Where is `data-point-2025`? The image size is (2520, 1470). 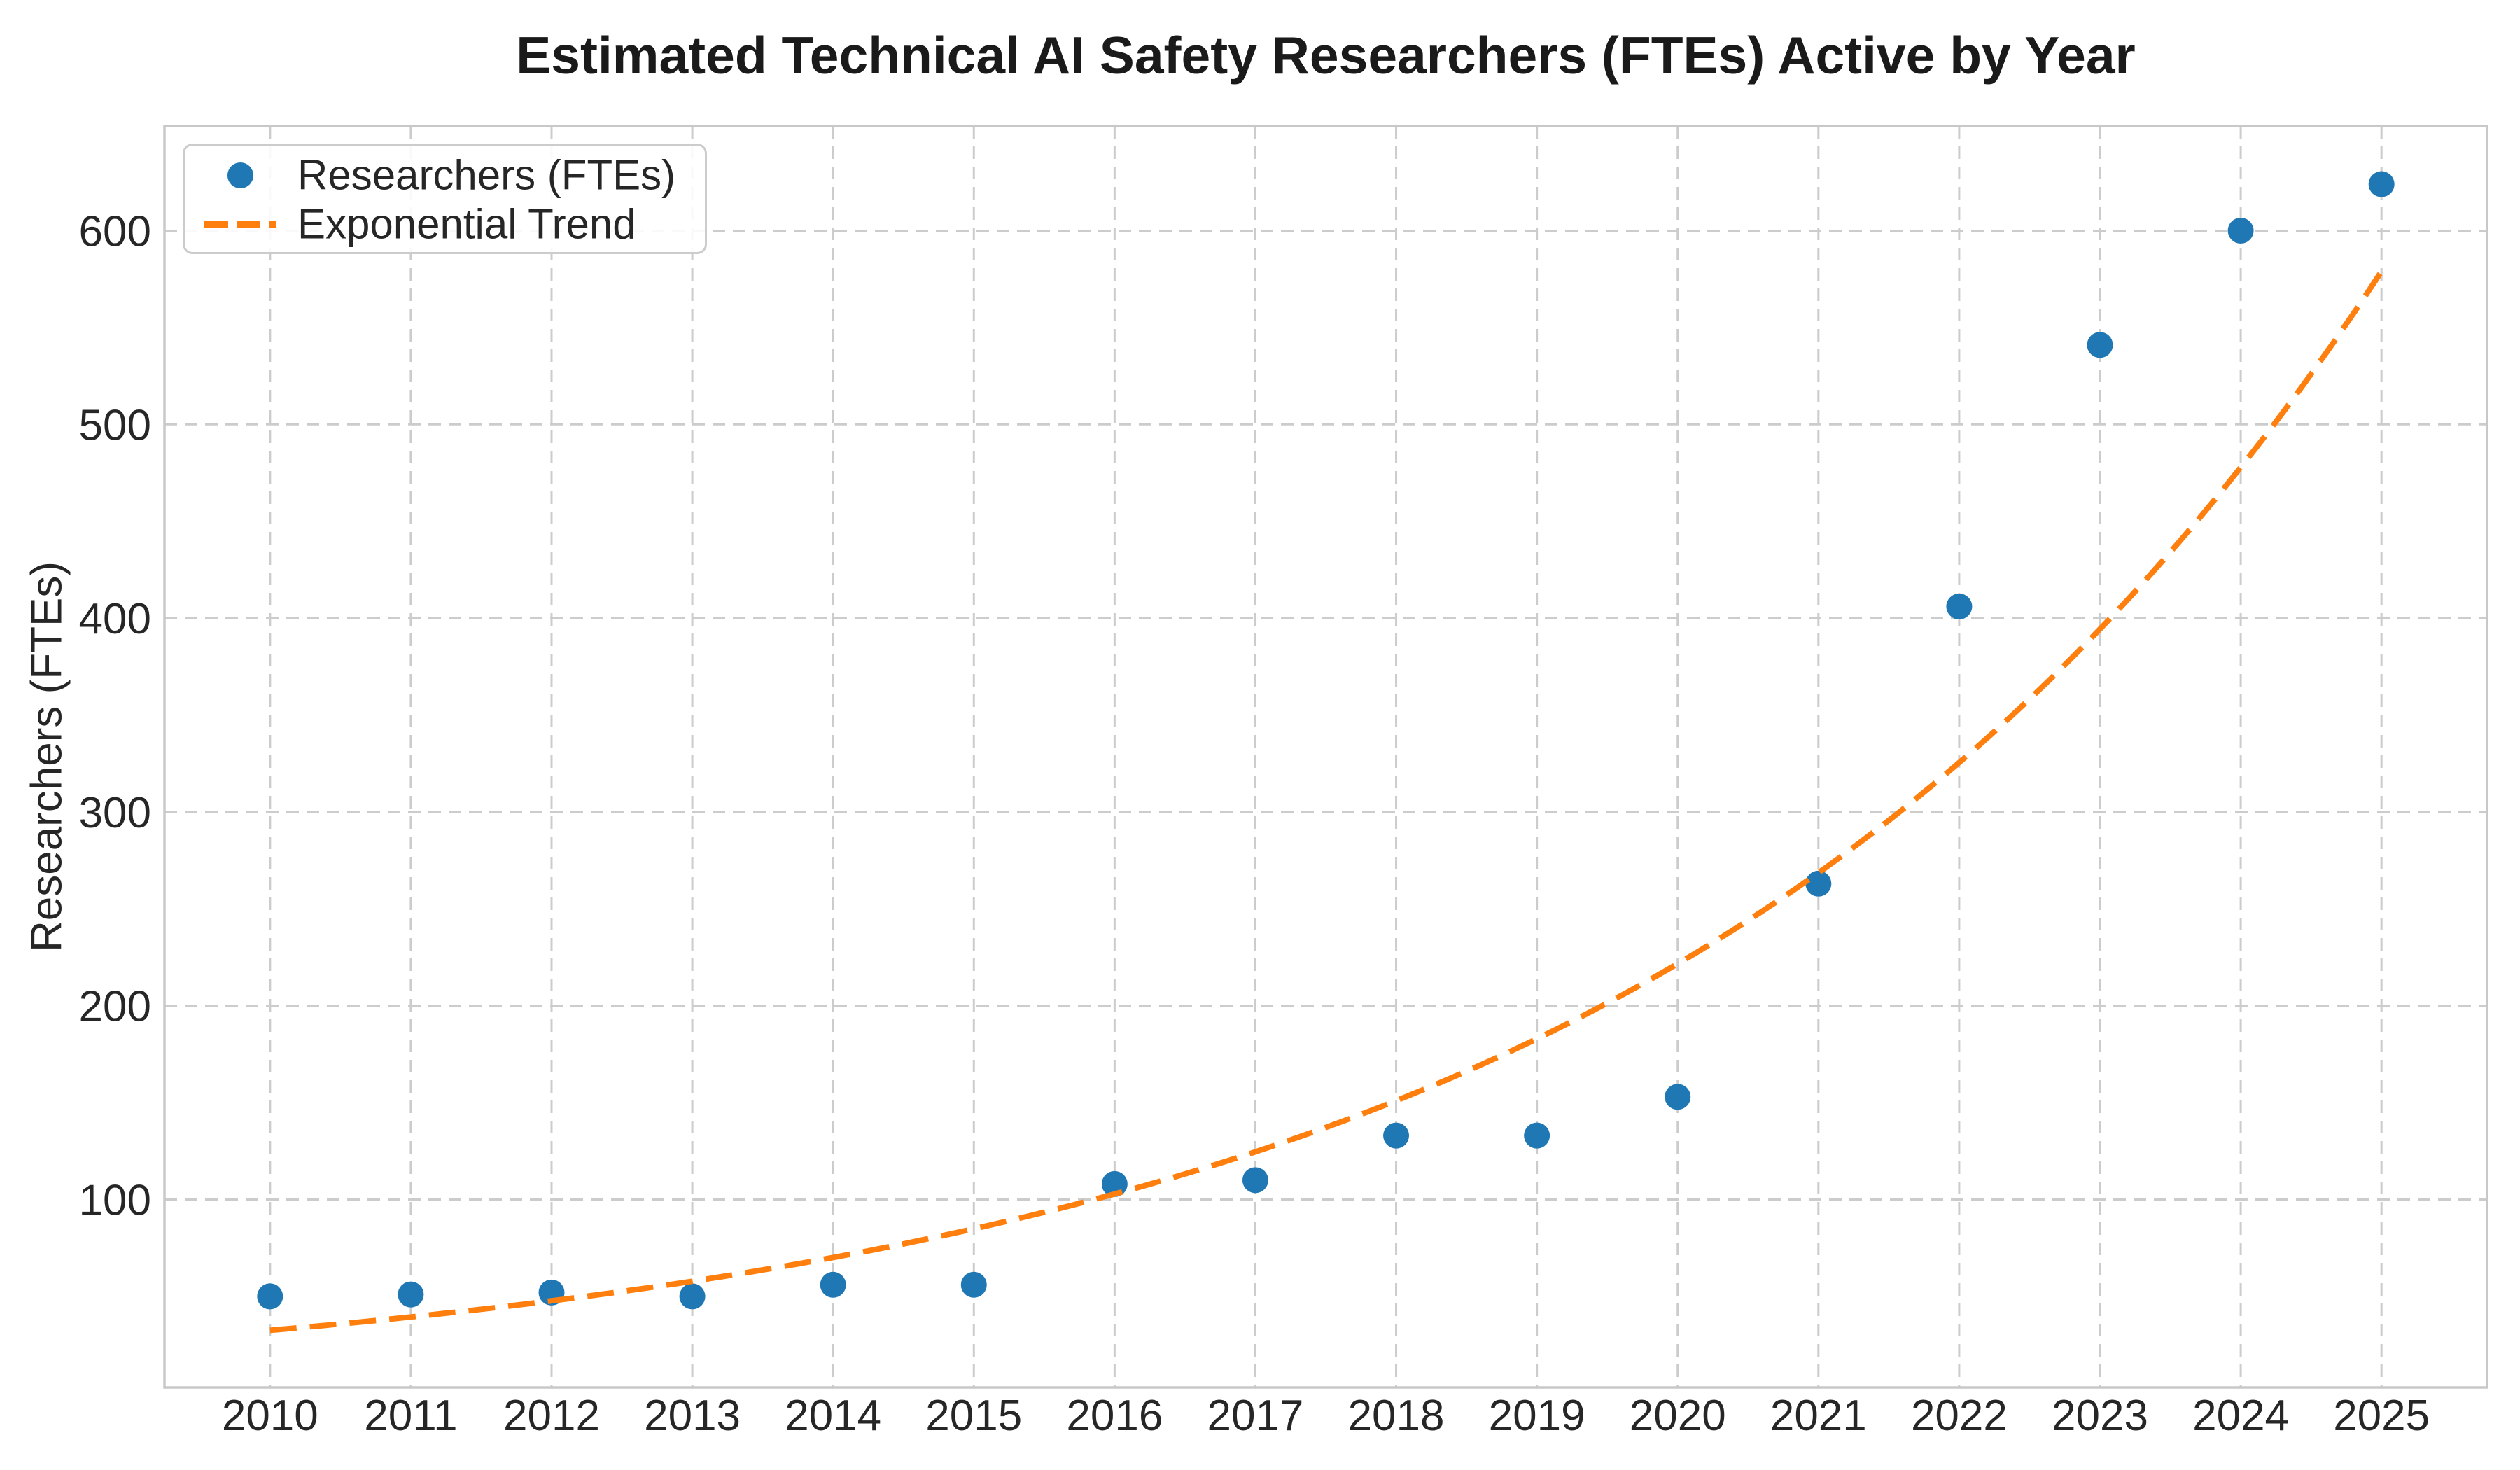 data-point-2025 is located at coordinates (2381, 184).